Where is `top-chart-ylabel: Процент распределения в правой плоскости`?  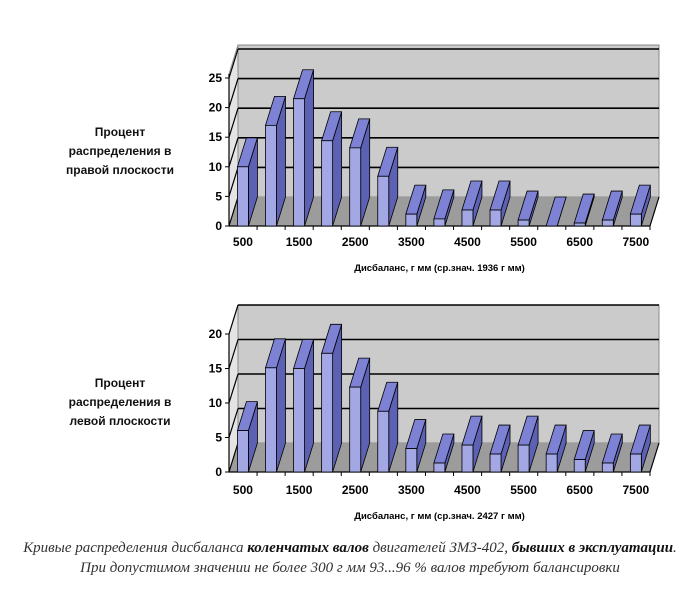
top-chart-ylabel: Процент распределения в правой плоскости is located at coordinates (120, 151).